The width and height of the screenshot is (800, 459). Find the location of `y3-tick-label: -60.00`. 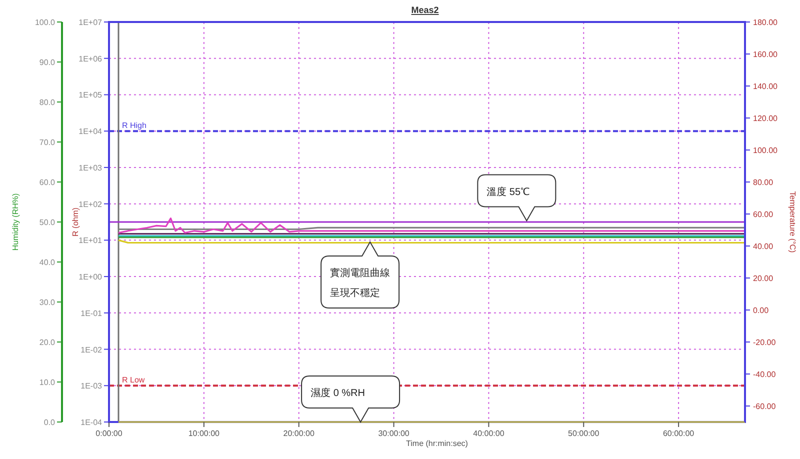

y3-tick-label: -60.00 is located at coordinates (764, 406).